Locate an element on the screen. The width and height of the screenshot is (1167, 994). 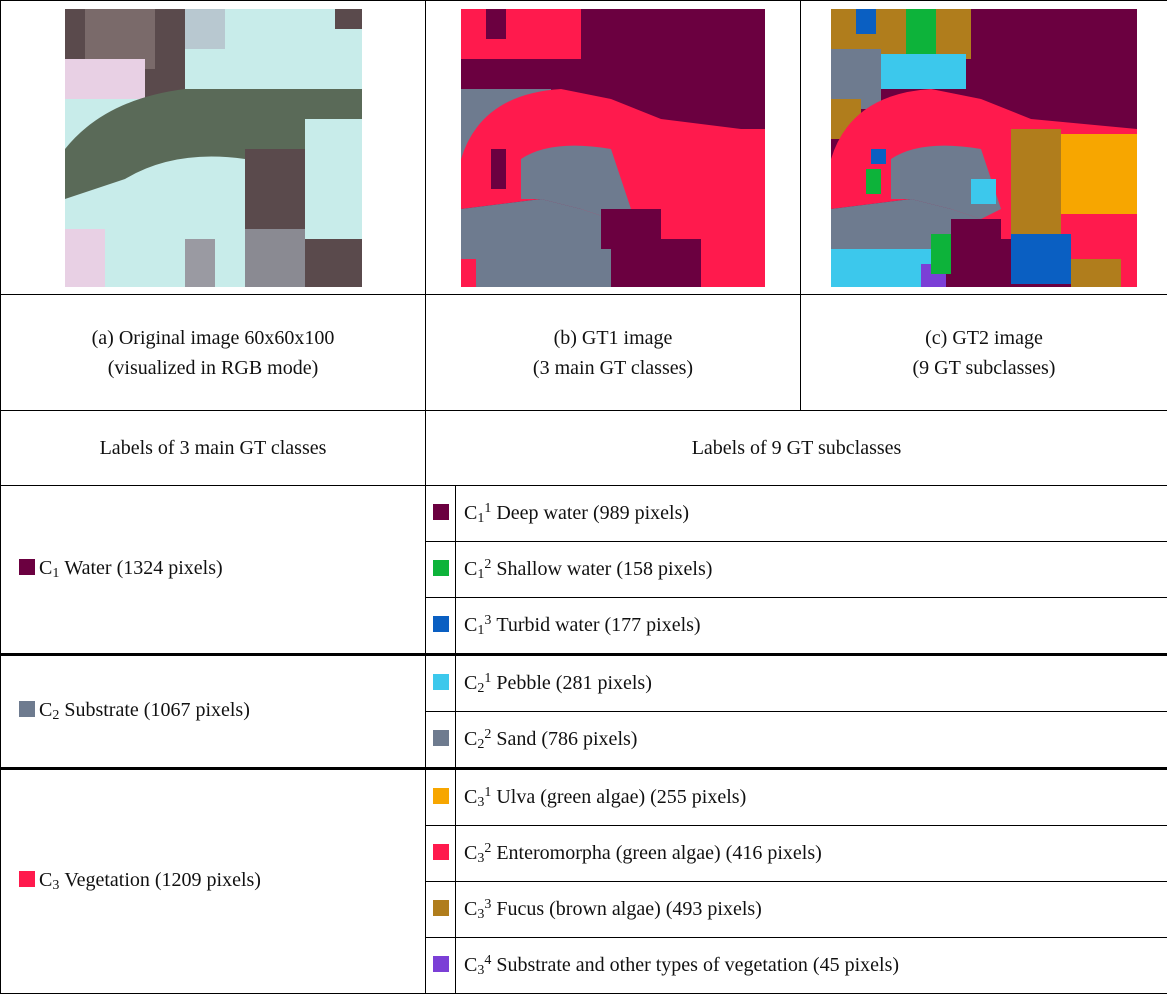
label-text: Ulva (green algae) (255 pixels) is located at coordinates (621, 797).